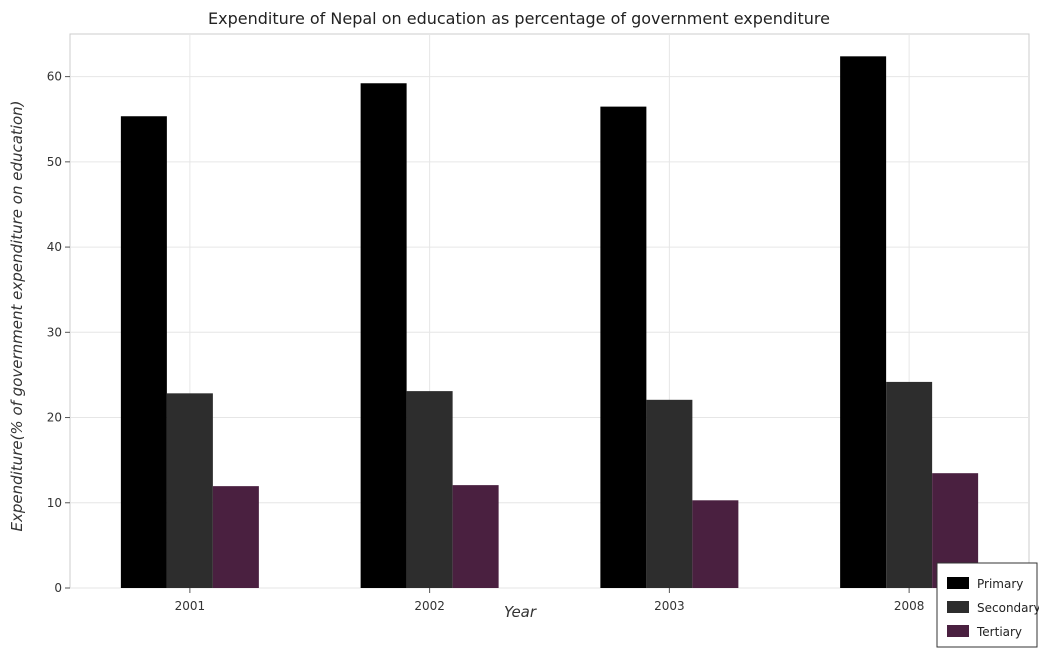  What do you see at coordinates (54, 247) in the screenshot?
I see `y-tick-label: 40` at bounding box center [54, 247].